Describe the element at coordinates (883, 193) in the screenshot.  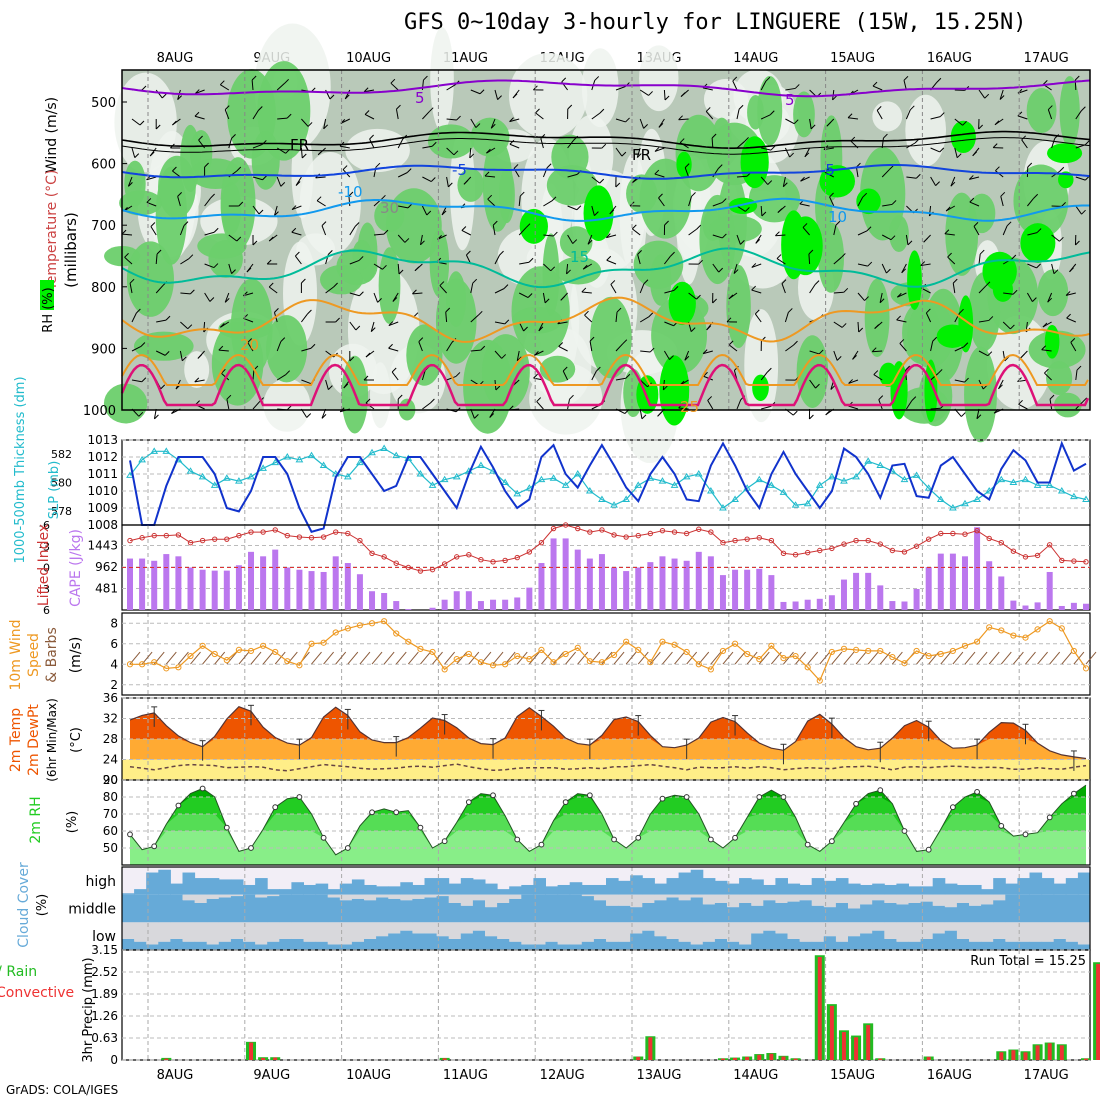
I see `rh-moist-area` at that location.